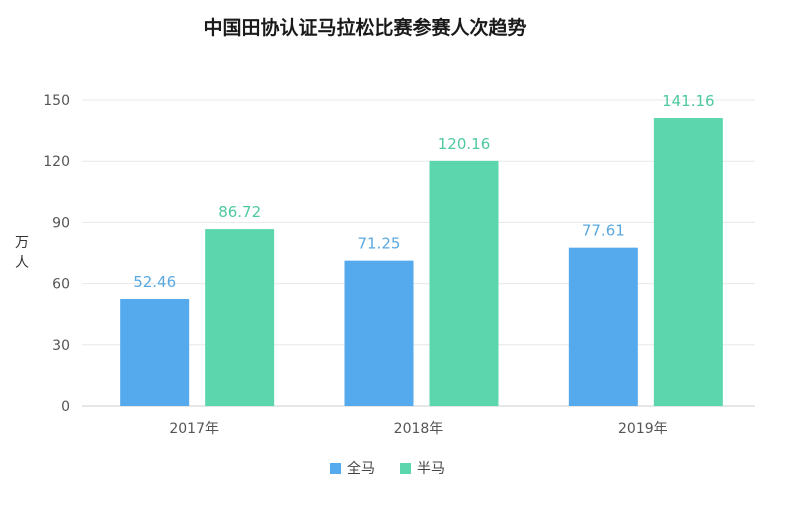 Image resolution: width=800 pixels, height=524 pixels. What do you see at coordinates (61, 223) in the screenshot?
I see `y-tick-label: 90` at bounding box center [61, 223].